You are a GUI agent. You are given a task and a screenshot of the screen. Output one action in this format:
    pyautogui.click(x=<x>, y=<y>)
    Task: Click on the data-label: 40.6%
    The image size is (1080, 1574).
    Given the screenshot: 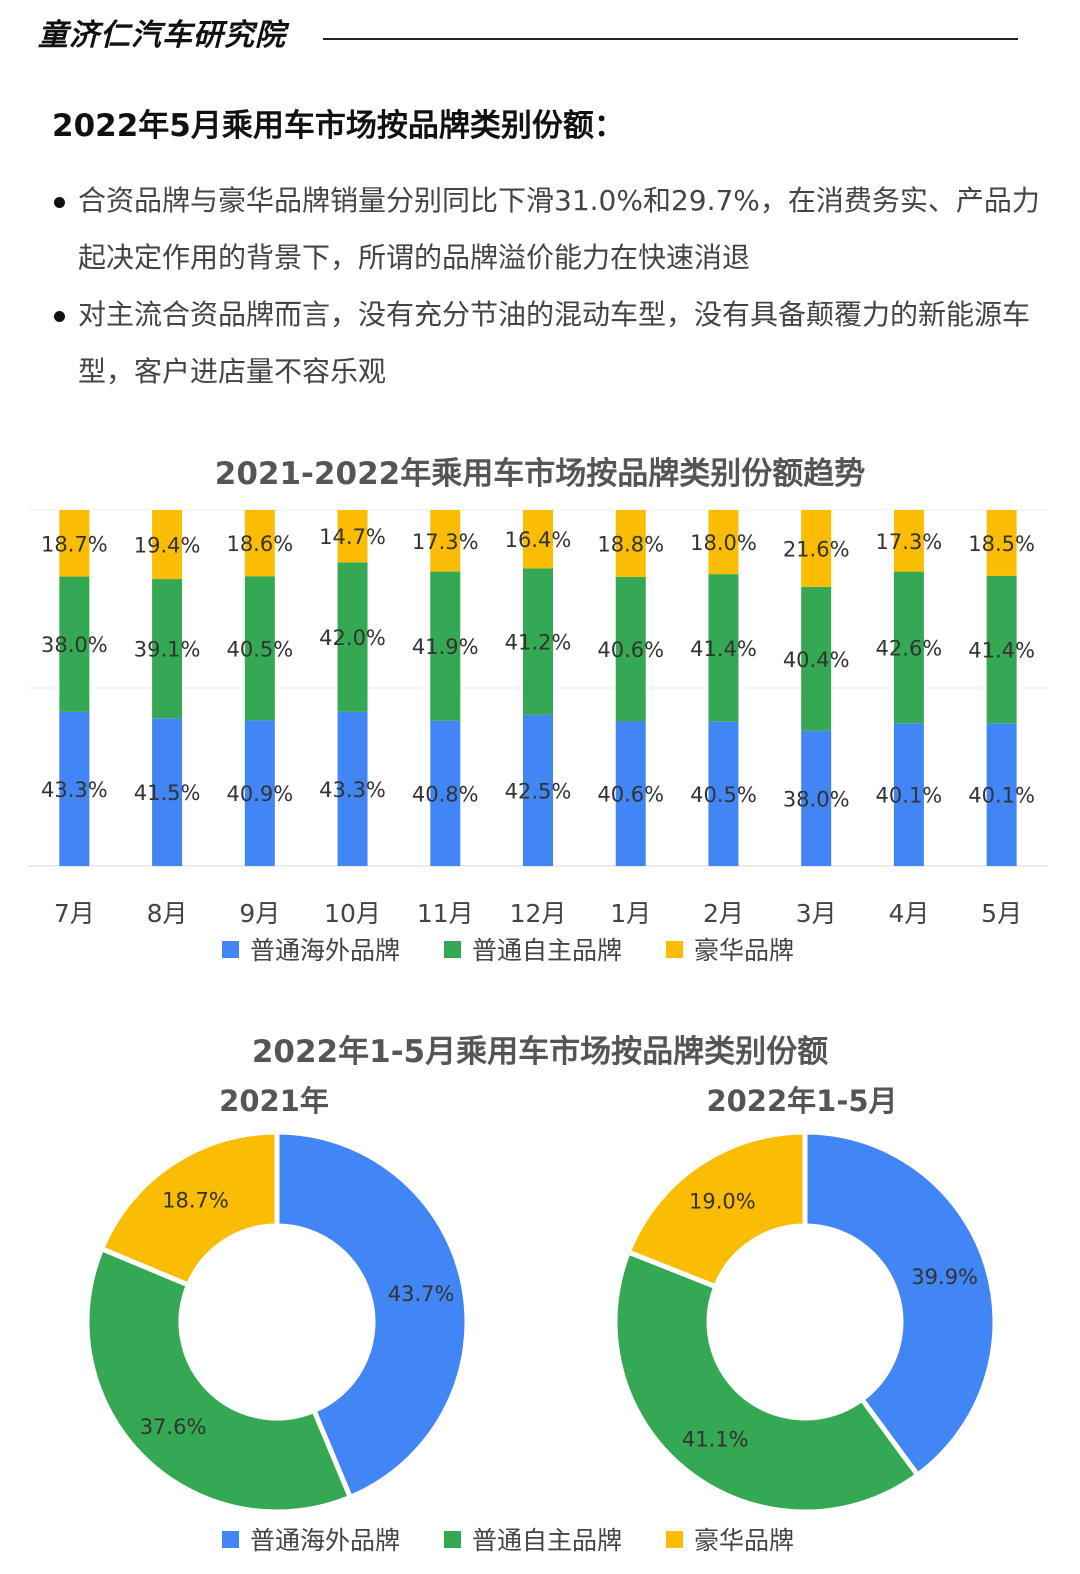 What is the action you would take?
    pyautogui.click(x=630, y=650)
    